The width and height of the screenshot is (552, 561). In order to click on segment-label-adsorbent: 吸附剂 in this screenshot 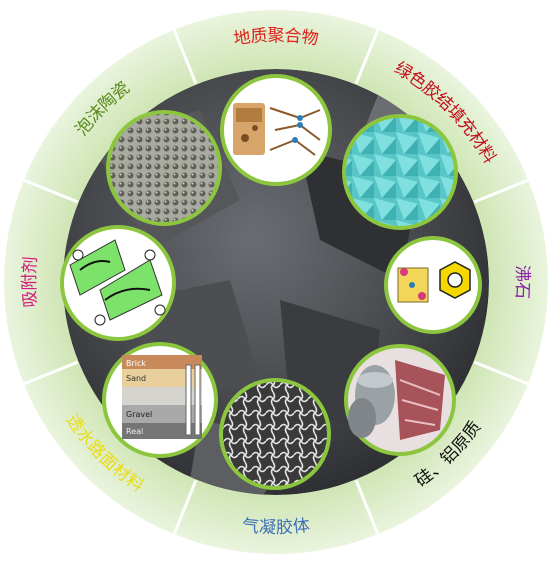, I will do `click(30, 282)`.